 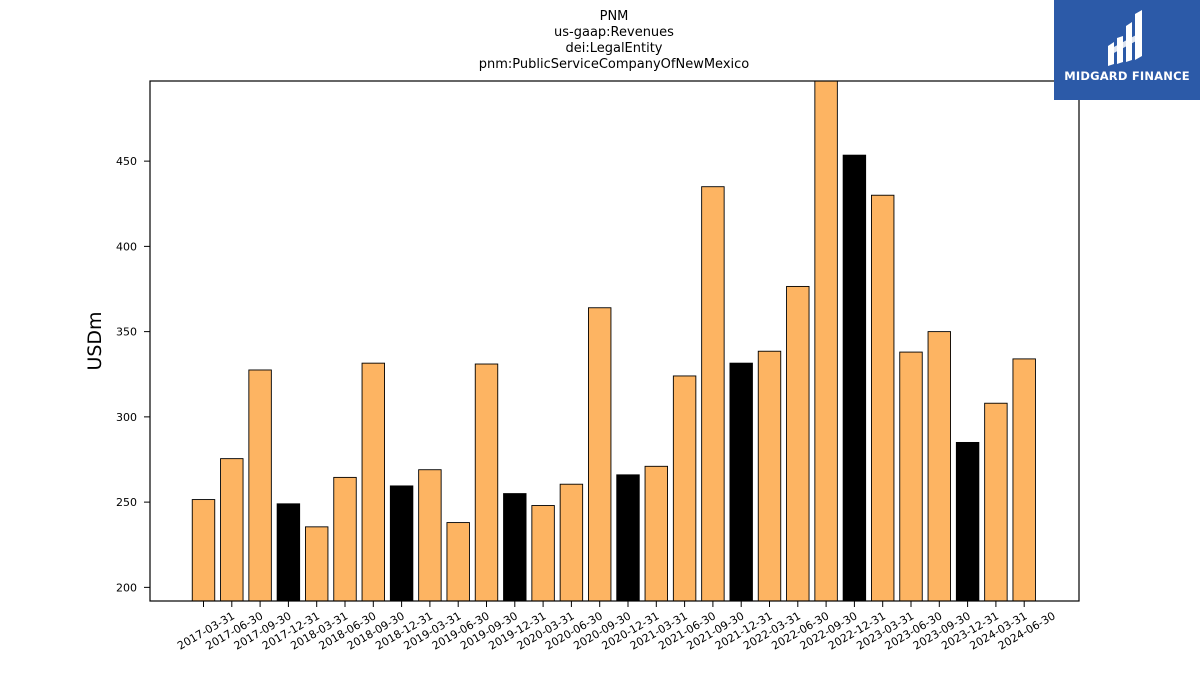 What do you see at coordinates (614, 16) in the screenshot?
I see `chart-title-line: PNM` at bounding box center [614, 16].